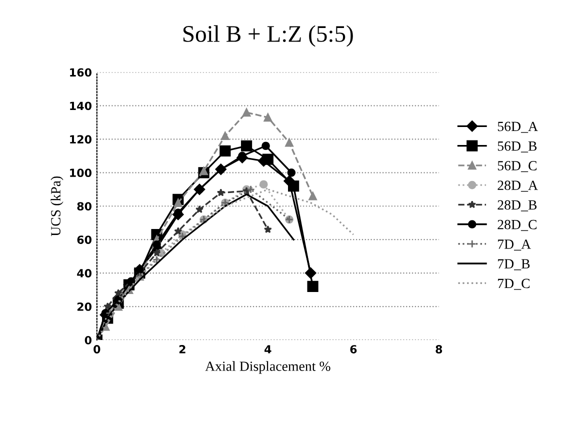  Describe the element at coordinates (353, 349) in the screenshot. I see `x-tick-label: 6` at that location.